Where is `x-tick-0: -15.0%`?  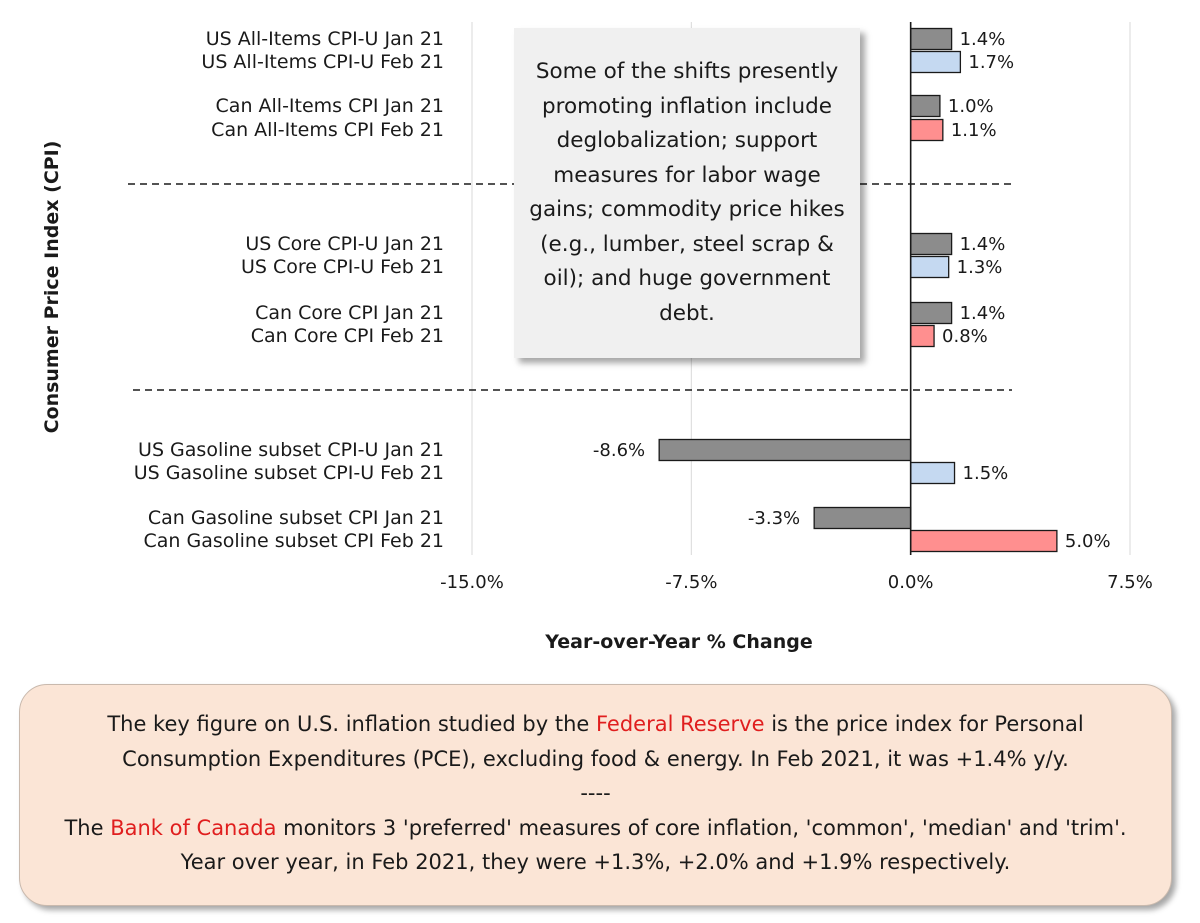 x-tick-0: -15.0% is located at coordinates (472, 582).